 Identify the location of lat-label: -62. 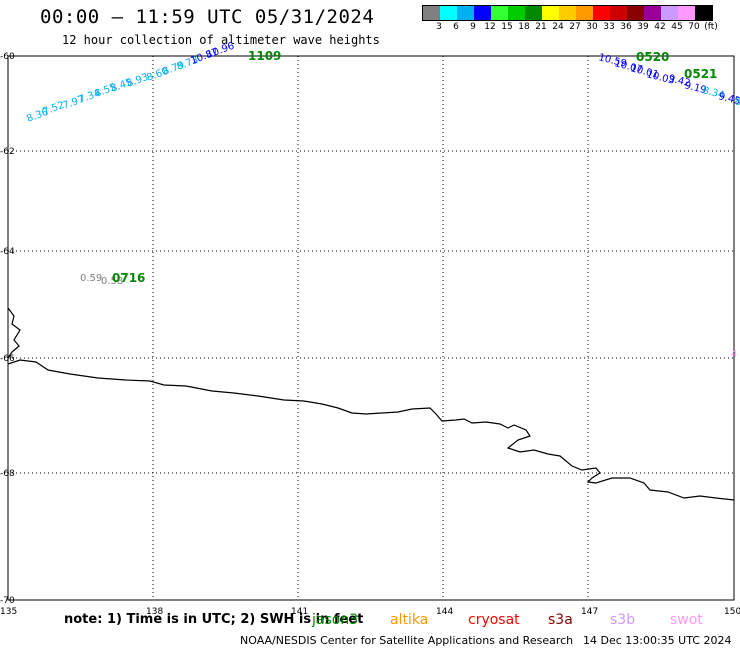
(7, 152).